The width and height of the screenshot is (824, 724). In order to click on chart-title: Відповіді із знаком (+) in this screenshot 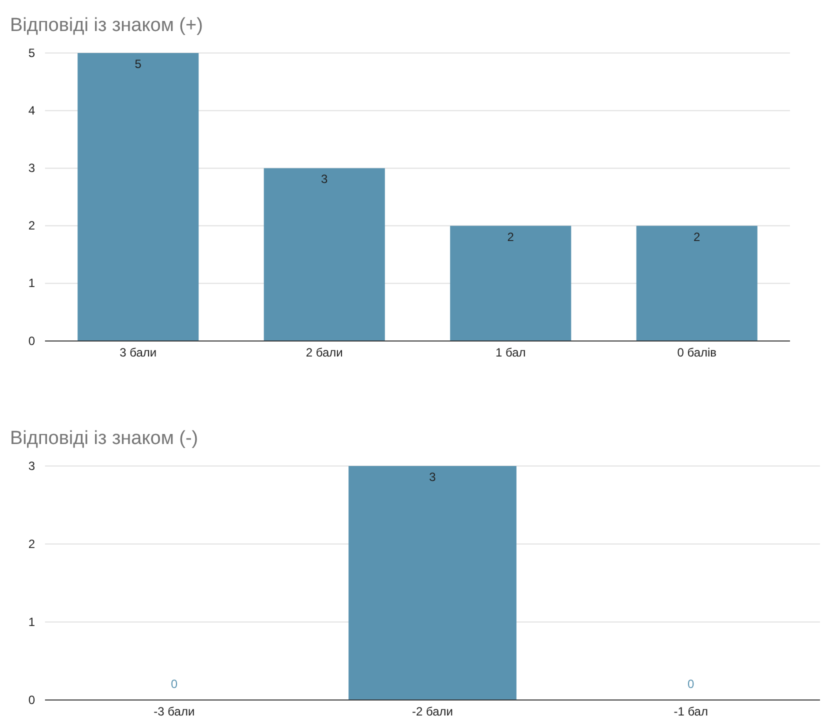, I will do `click(106, 25)`.